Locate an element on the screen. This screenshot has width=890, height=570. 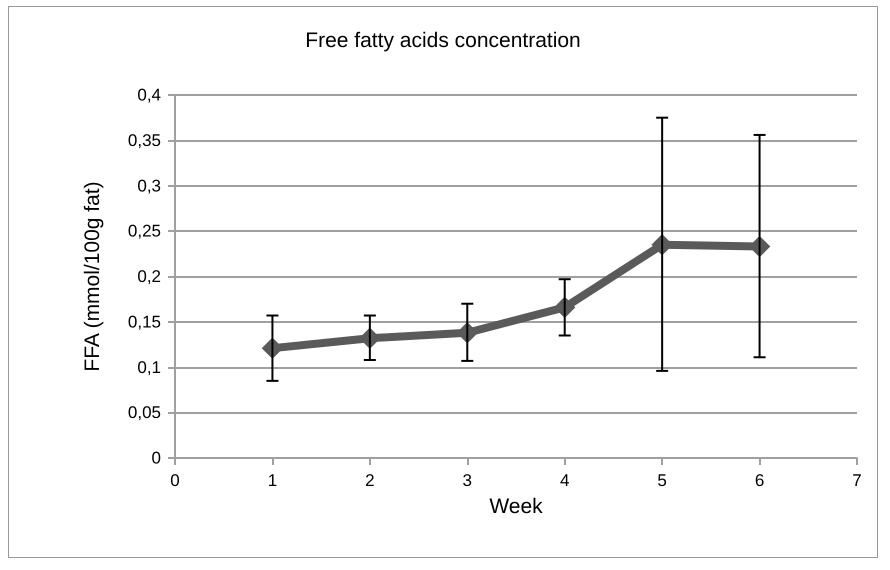
y-tick-label: 0 is located at coordinates (156, 458).